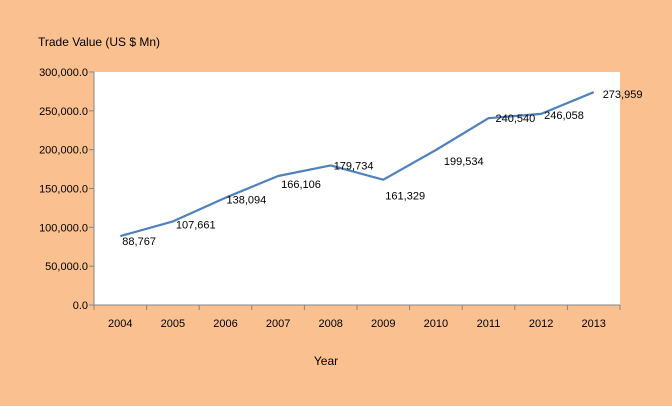 This screenshot has width=672, height=406. I want to click on x-tick-label: 2009, so click(383, 324).